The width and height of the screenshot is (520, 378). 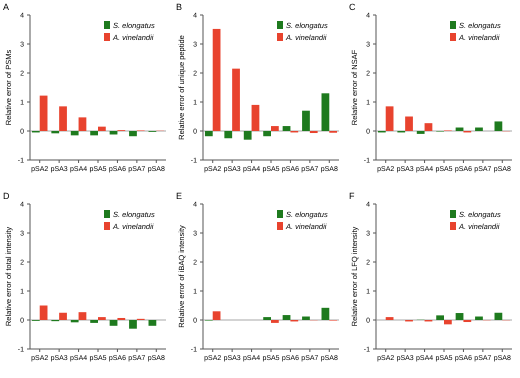 What do you see at coordinates (352, 196) in the screenshot?
I see `chart-title: F` at bounding box center [352, 196].